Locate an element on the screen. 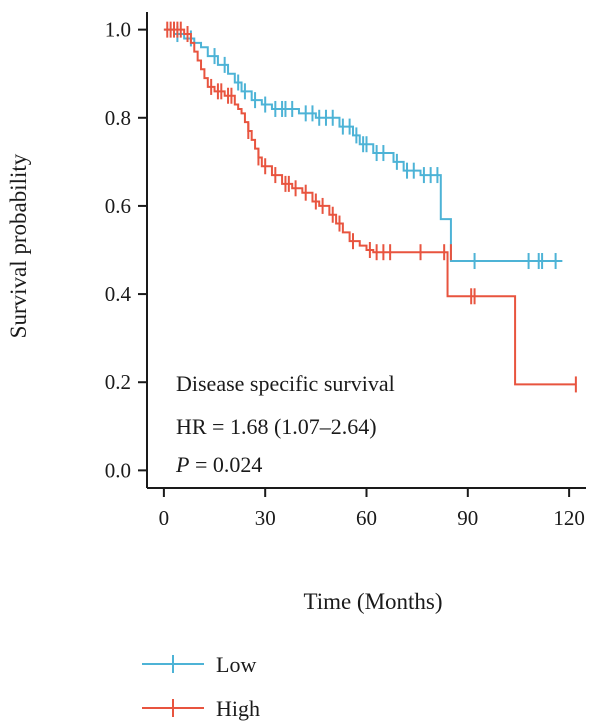 The height and width of the screenshot is (727, 600). y-tick-label: 0.2 is located at coordinates (118, 382).